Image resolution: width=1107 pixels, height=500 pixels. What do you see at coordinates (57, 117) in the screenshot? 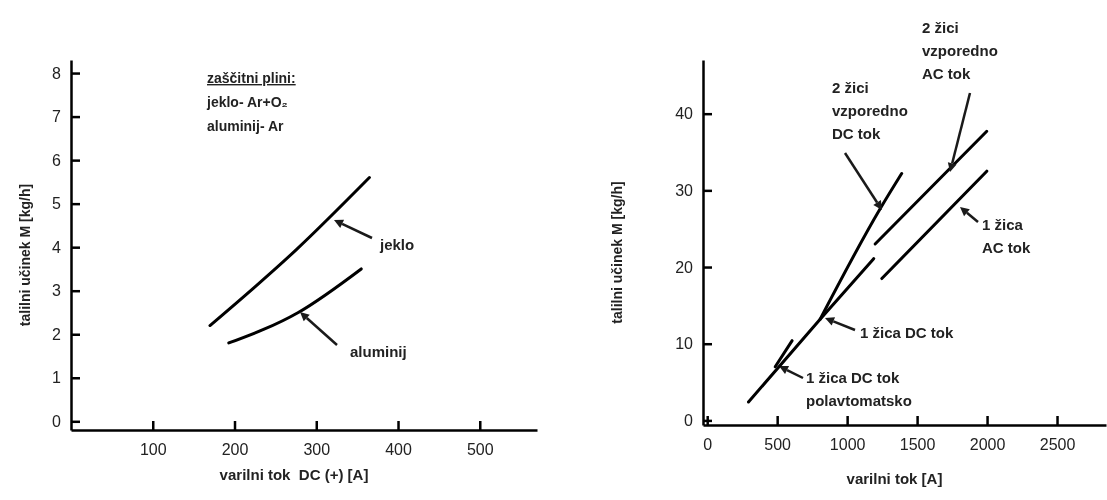
I see `y-tick-label: 7` at bounding box center [57, 117].